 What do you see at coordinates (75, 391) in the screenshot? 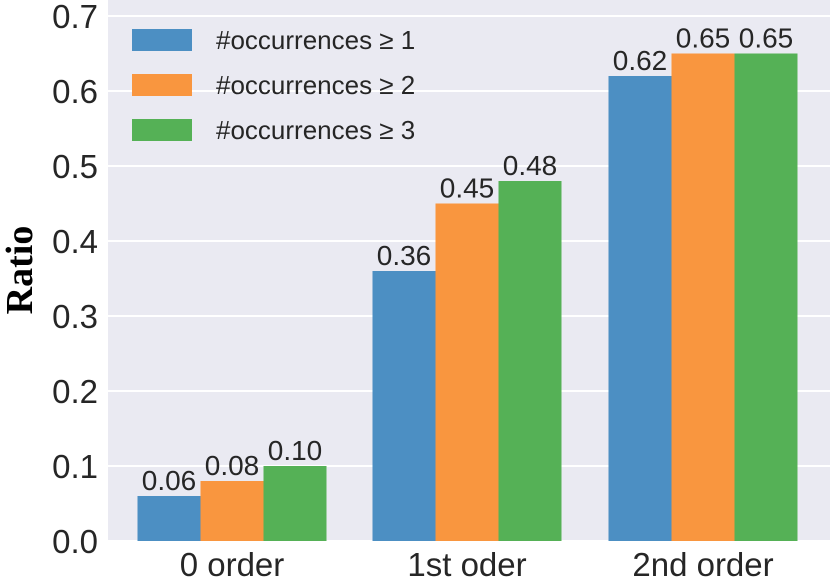
I see `y-tick-label: 0.2` at bounding box center [75, 391].